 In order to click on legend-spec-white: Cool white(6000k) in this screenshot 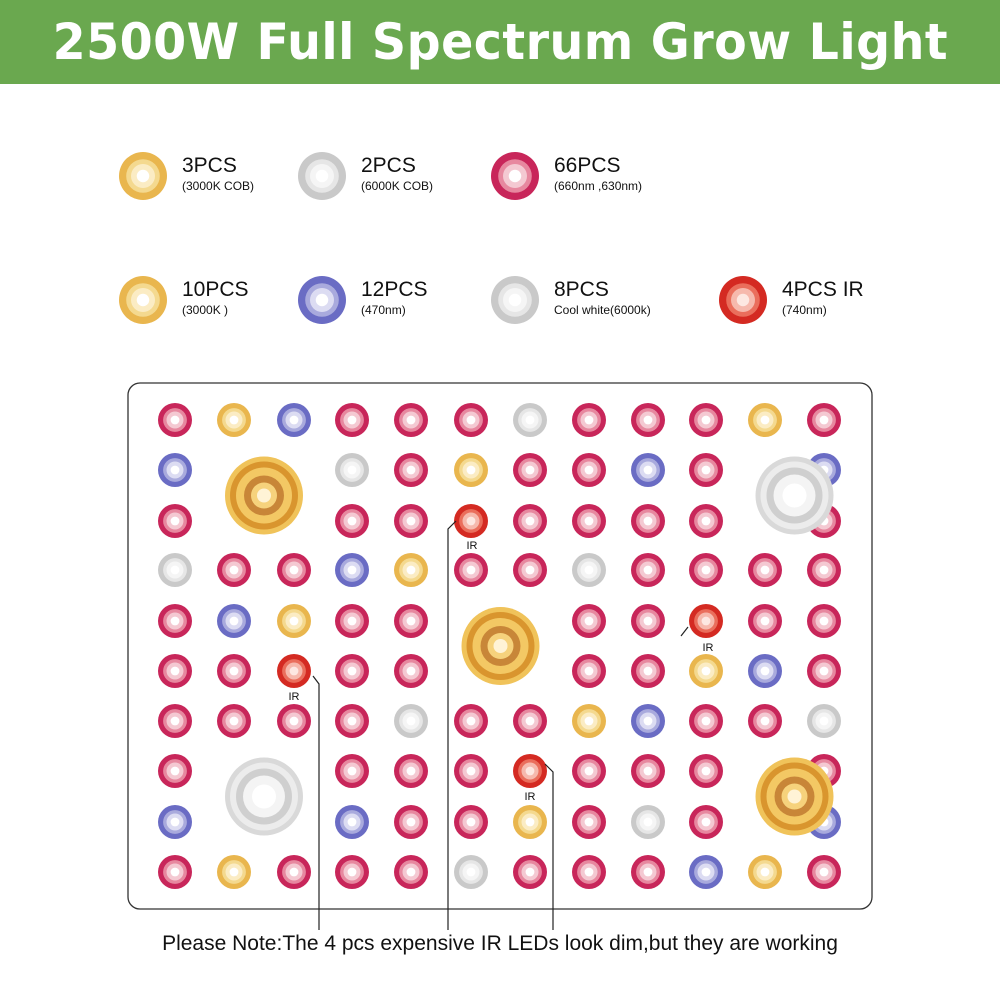, I will do `click(602, 310)`.